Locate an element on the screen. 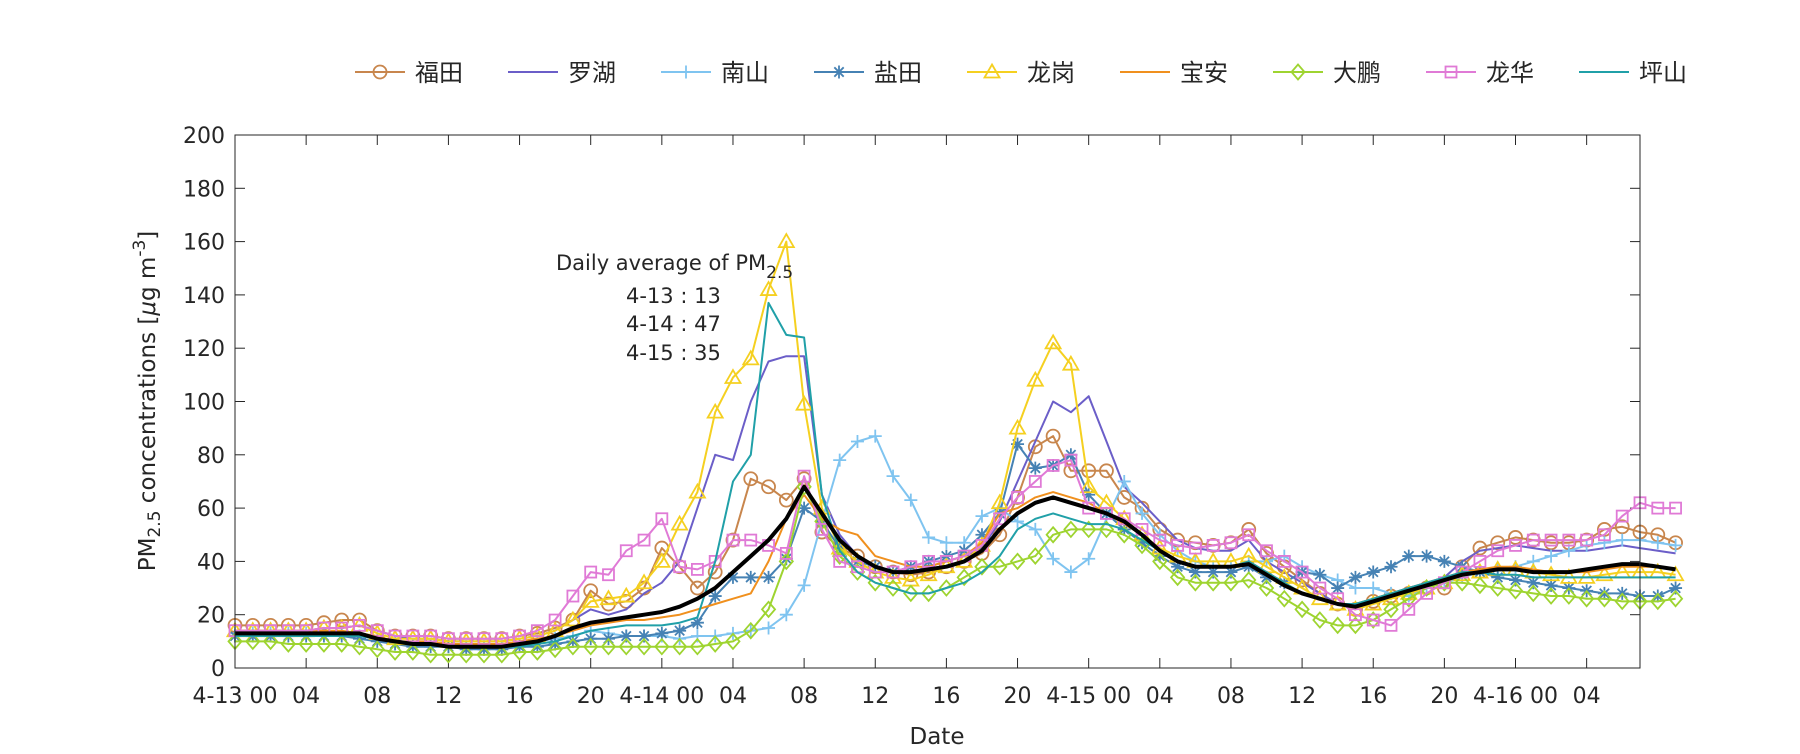 Image resolution: width=1800 pixels, height=754 pixels. x-tick-label: 16 is located at coordinates (1373, 696).